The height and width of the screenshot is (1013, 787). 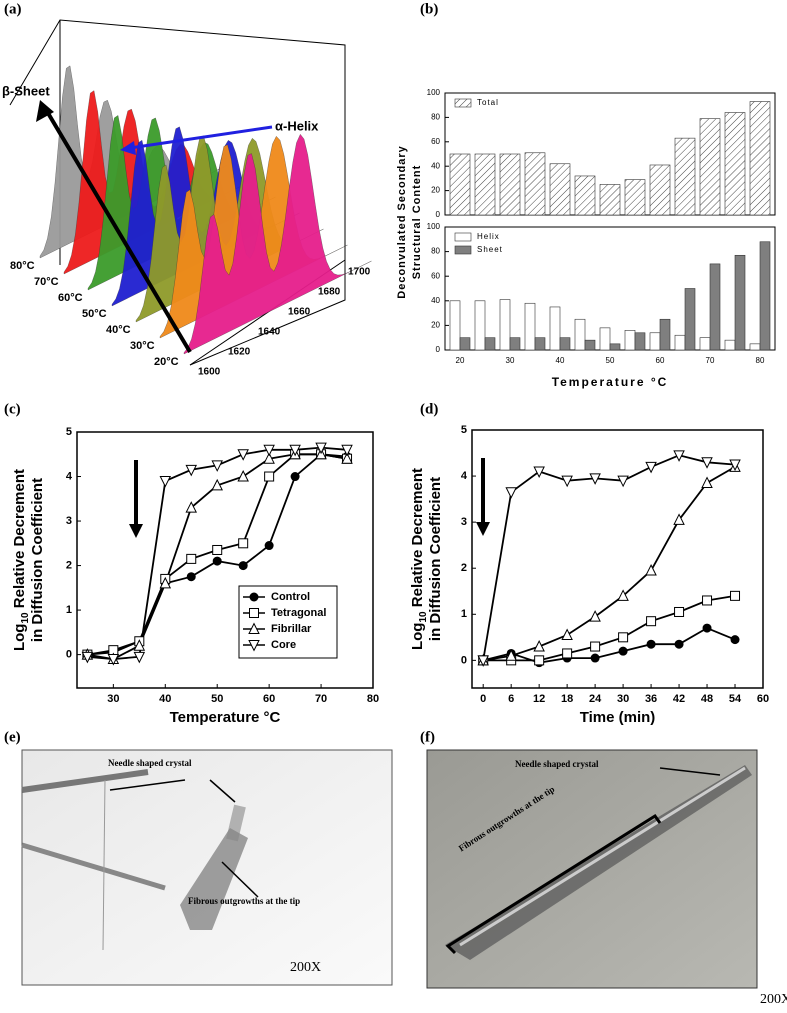 What do you see at coordinates (427, 737) in the screenshot?
I see `panel-label: (f)` at bounding box center [427, 737].